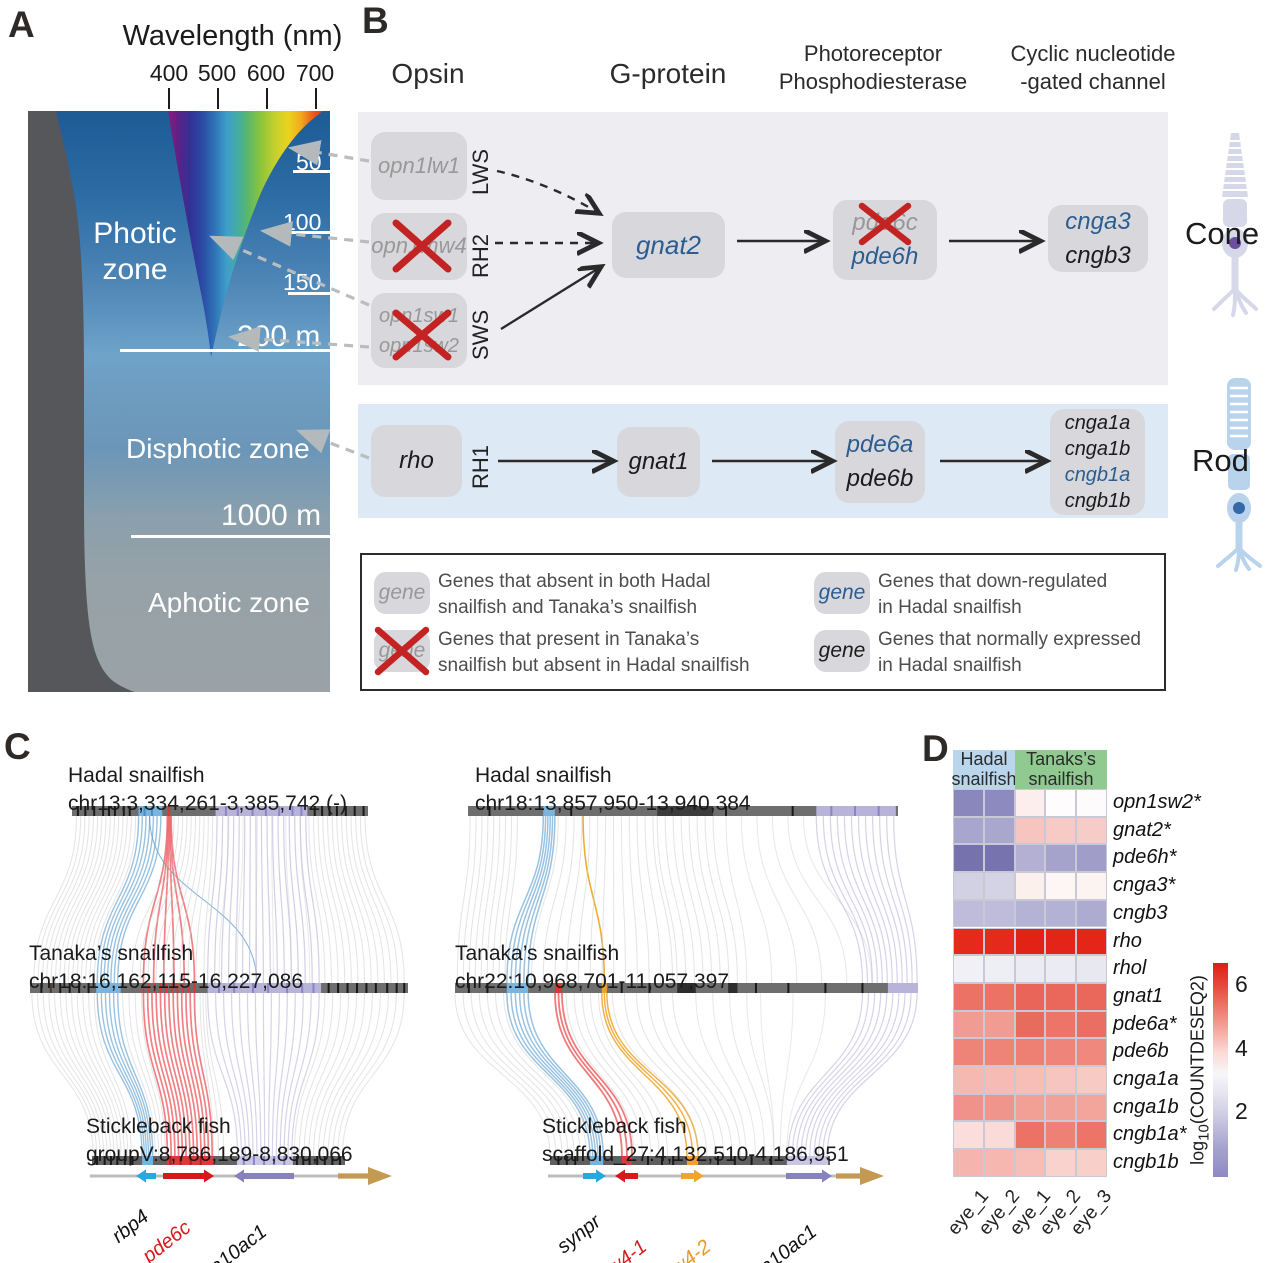  Describe the element at coordinates (667, 1249) in the screenshot. I see `gene-label: opn1mw4-2` at that location.